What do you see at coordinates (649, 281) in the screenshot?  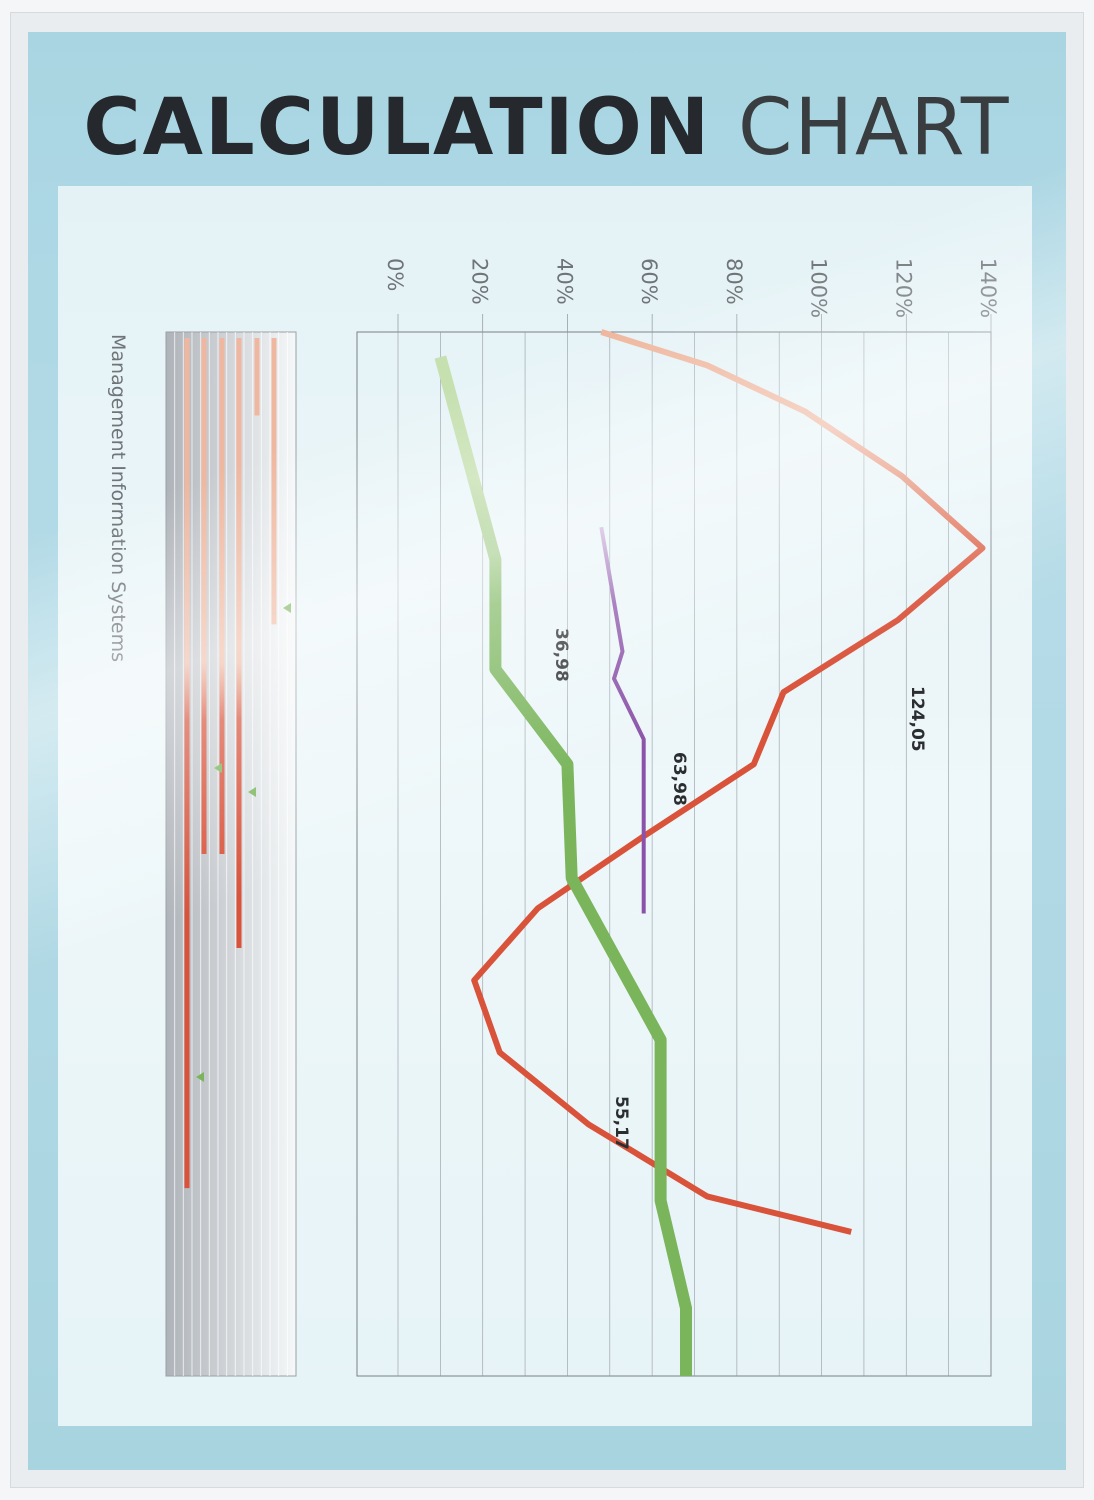 I see `tick-label: 60%` at bounding box center [649, 281].